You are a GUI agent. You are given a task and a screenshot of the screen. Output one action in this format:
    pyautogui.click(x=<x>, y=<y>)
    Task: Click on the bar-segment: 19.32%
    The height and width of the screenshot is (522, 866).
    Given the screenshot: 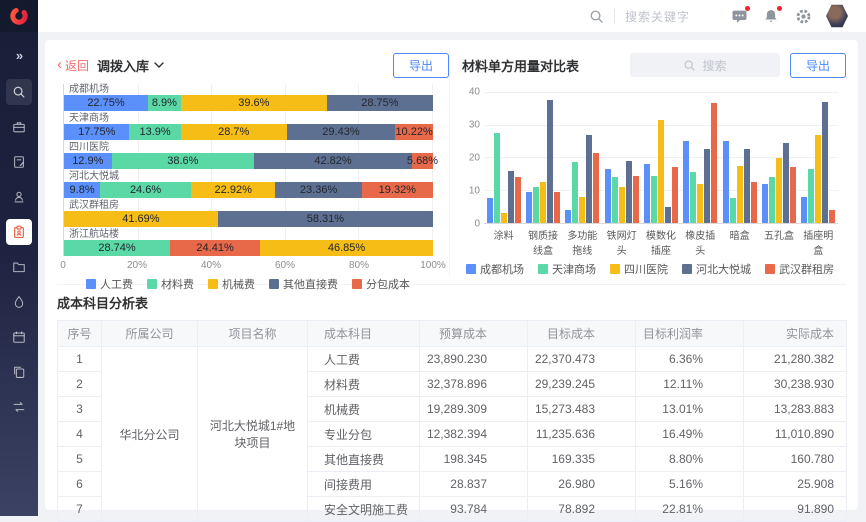 What is the action you would take?
    pyautogui.click(x=397, y=190)
    